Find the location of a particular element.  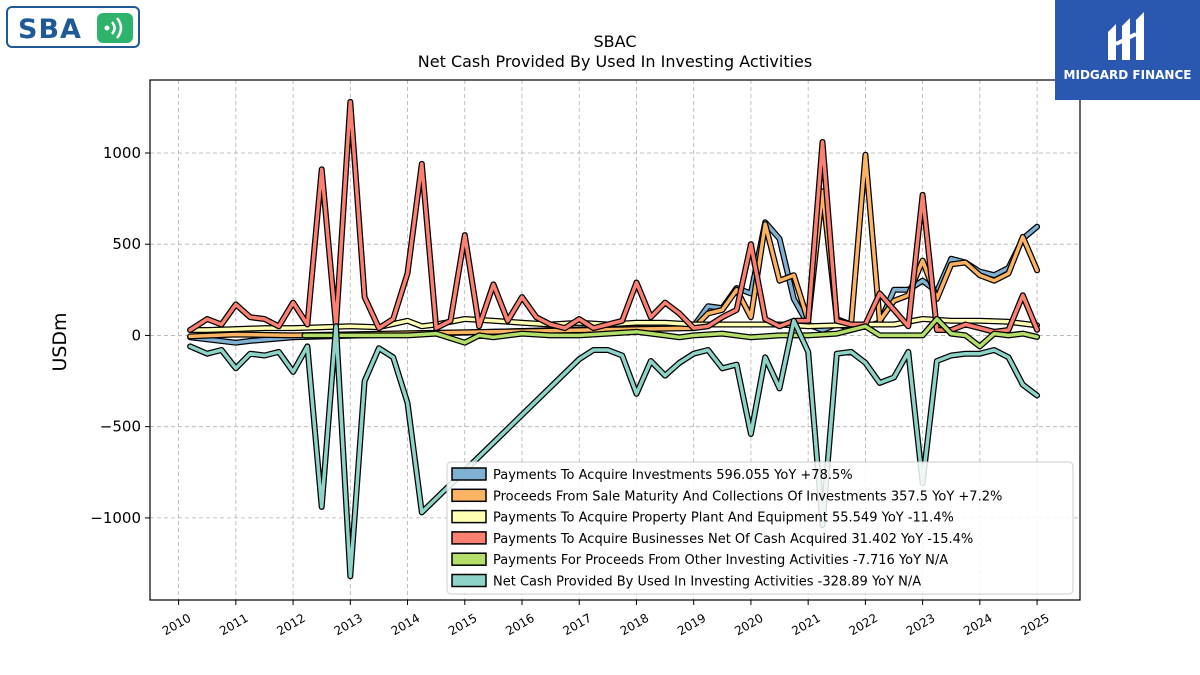

x-tick-label: 2022 is located at coordinates (863, 624).